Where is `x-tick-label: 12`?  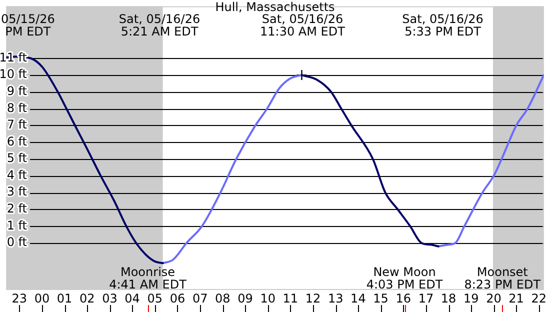
x-tick-label: 12 is located at coordinates (313, 298).